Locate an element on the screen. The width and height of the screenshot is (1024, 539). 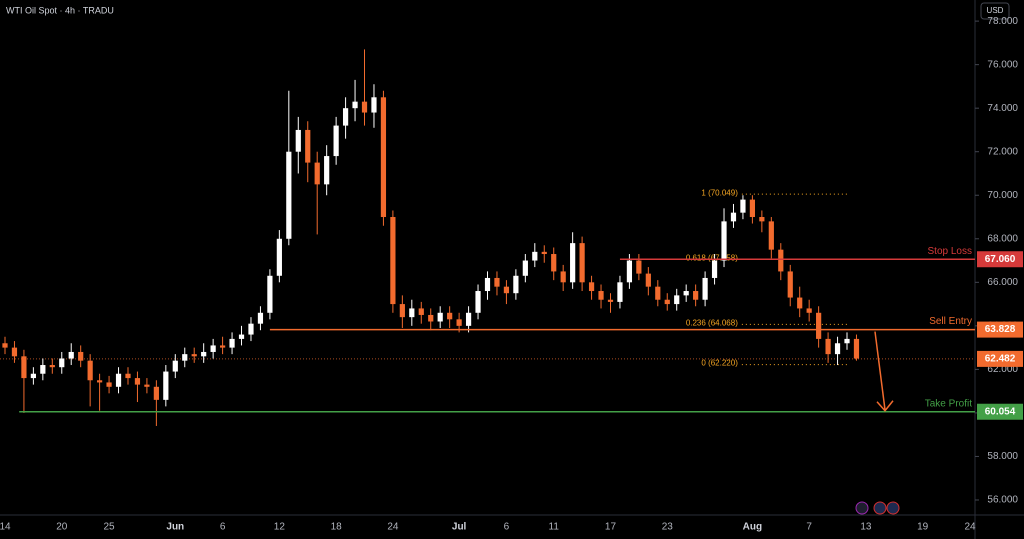
level-name: Stop Loss is located at coordinates (950, 251).